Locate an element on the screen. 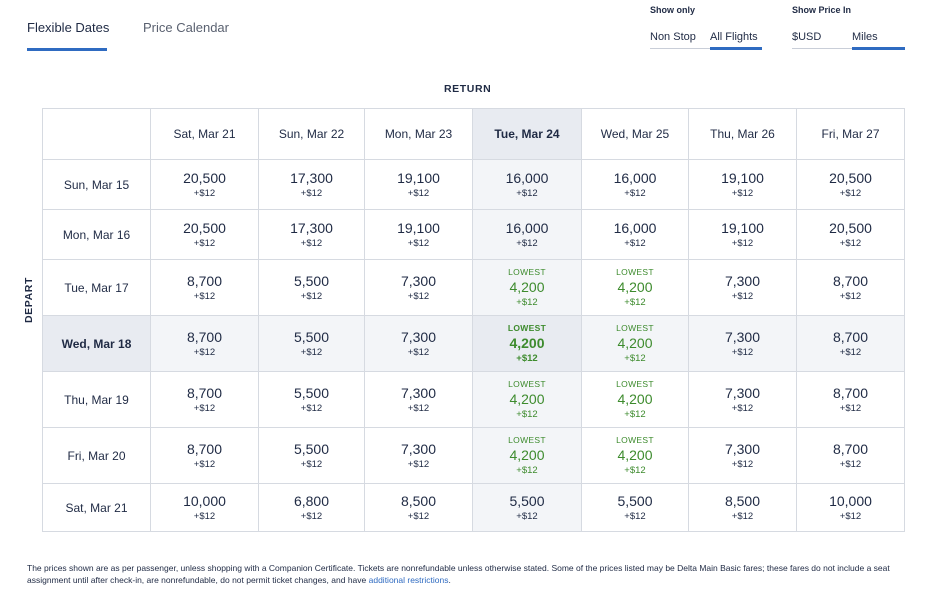 This screenshot has width=935, height=604. return-date-header: Wed, Mar 25 is located at coordinates (635, 134).